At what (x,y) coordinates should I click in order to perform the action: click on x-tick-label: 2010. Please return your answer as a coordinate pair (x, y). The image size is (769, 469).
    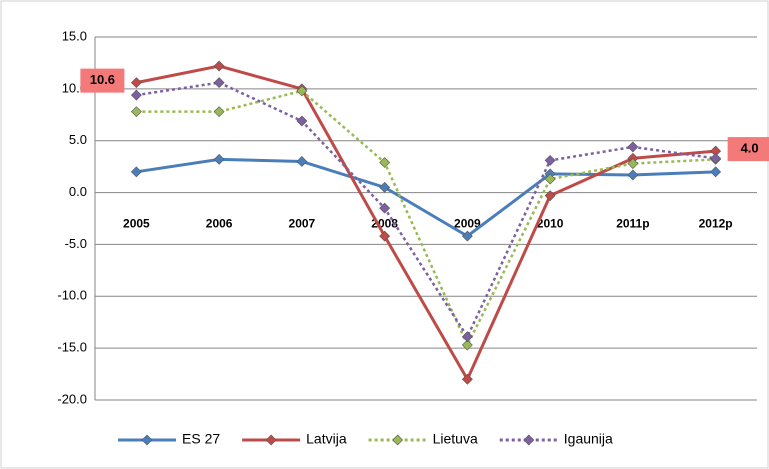
    Looking at the image, I should click on (550, 224).